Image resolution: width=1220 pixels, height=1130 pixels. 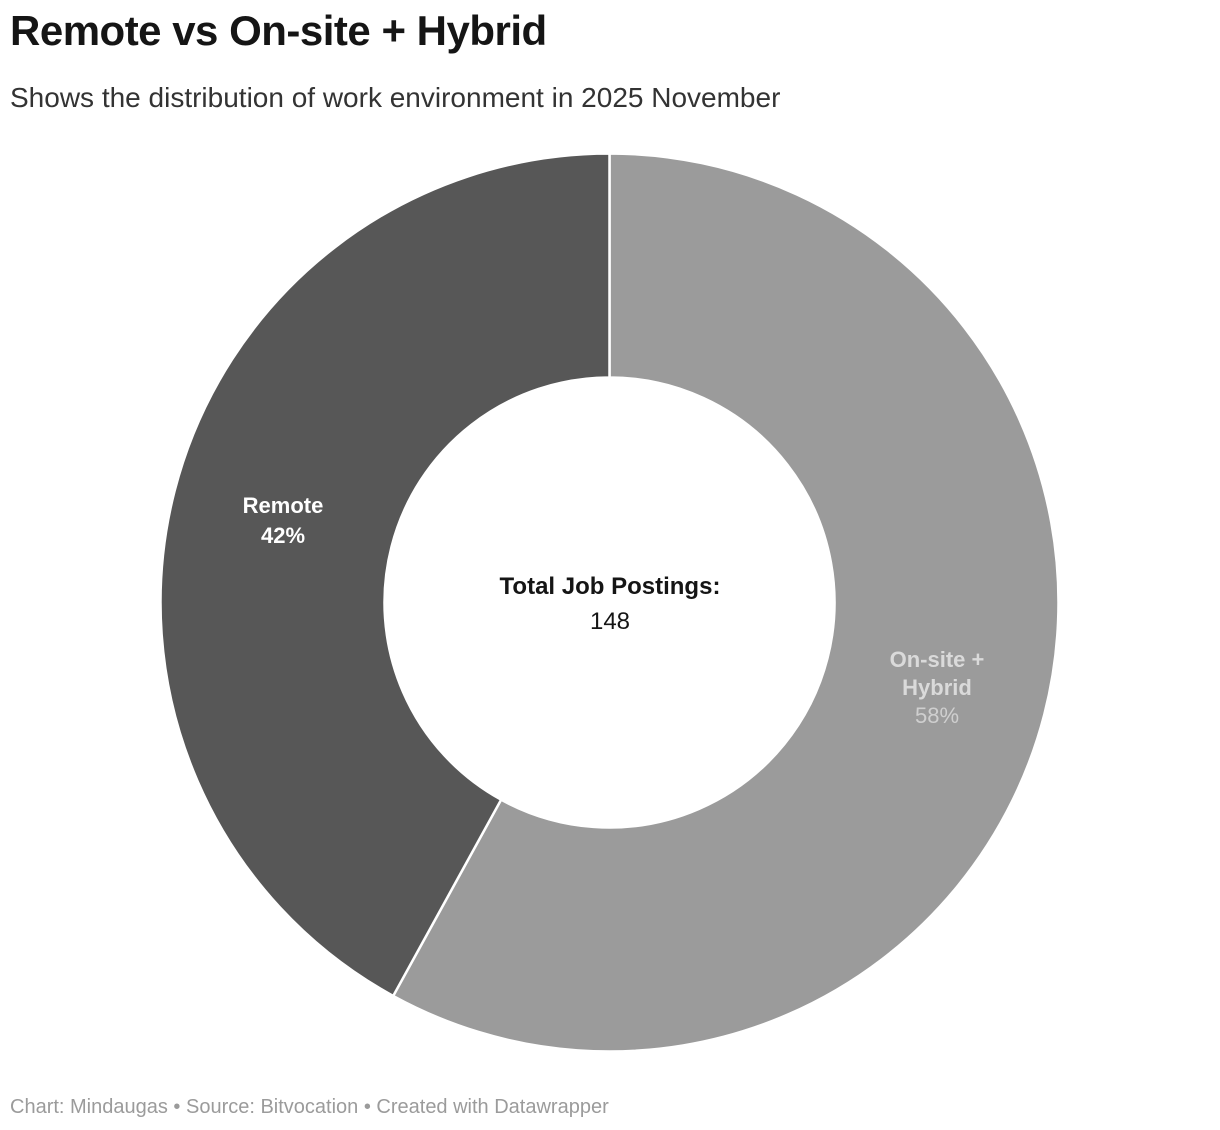 I want to click on chart-title: Remote vs On-site + Hybrid, so click(x=278, y=30).